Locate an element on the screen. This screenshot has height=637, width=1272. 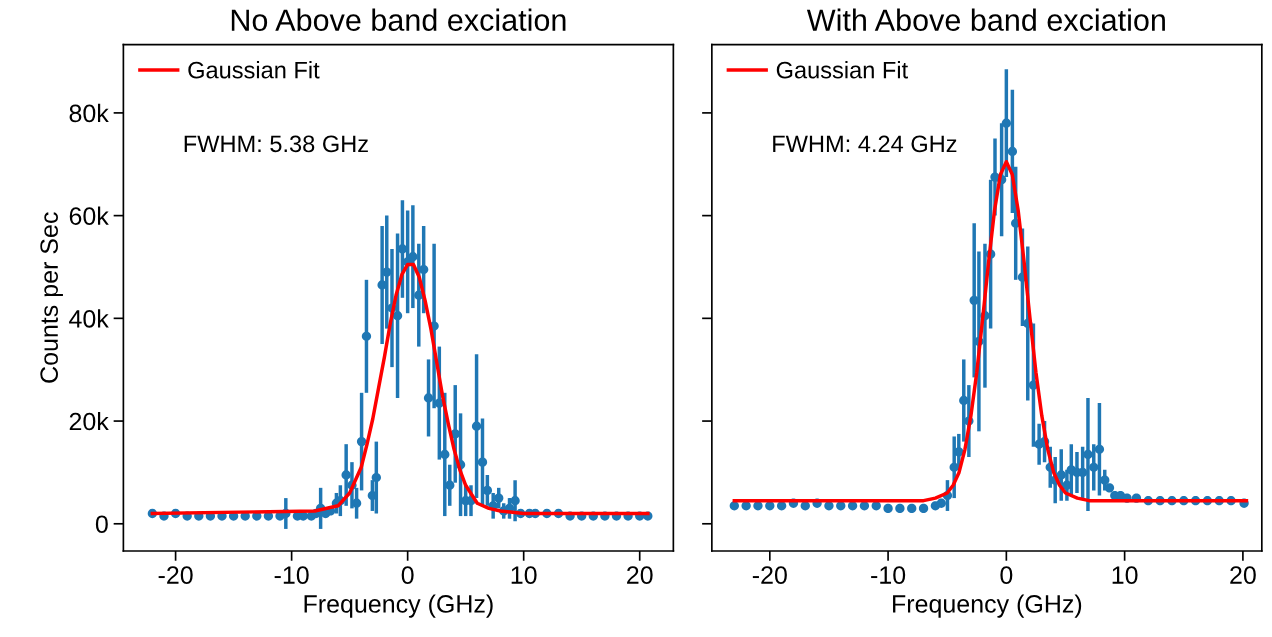
y-tick-label: 80k is located at coordinates (89, 113).